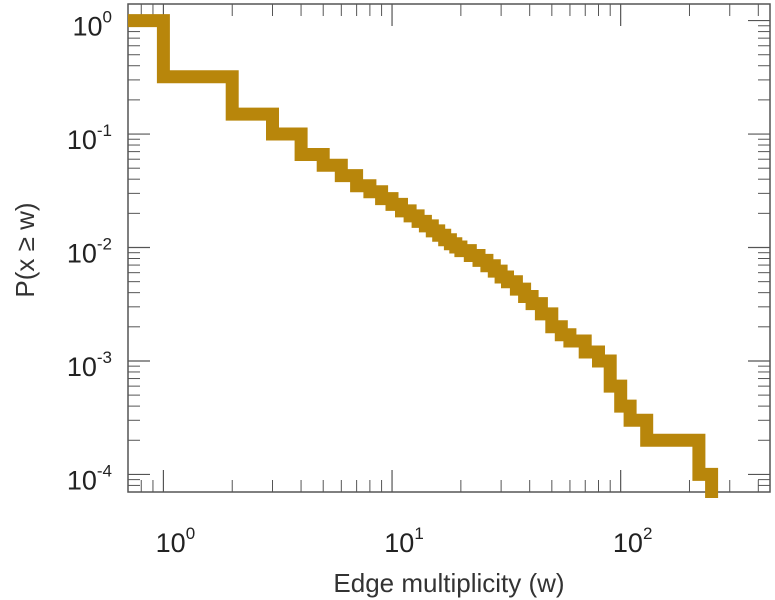  Describe the element at coordinates (176, 541) in the screenshot. I see `x-tick-label: 10⁰` at that location.